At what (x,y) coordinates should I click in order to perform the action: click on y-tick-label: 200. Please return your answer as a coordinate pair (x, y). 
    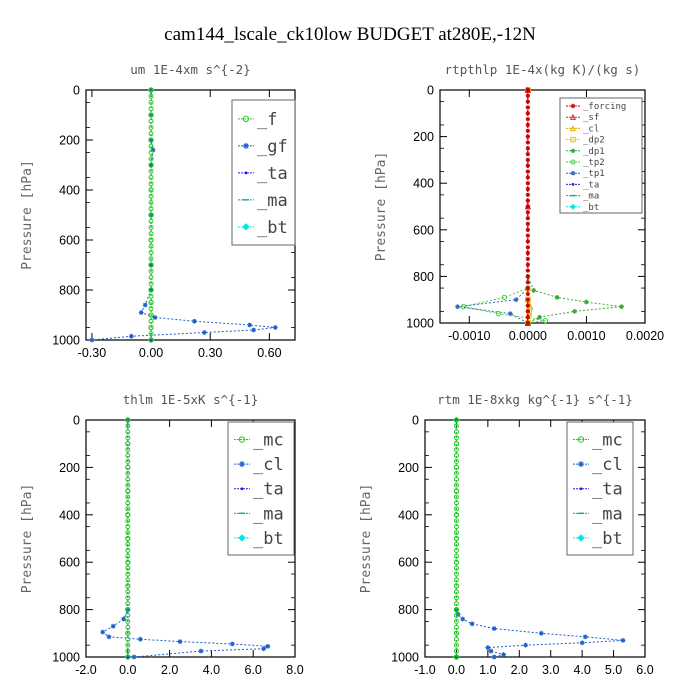
    Looking at the image, I should click on (423, 137).